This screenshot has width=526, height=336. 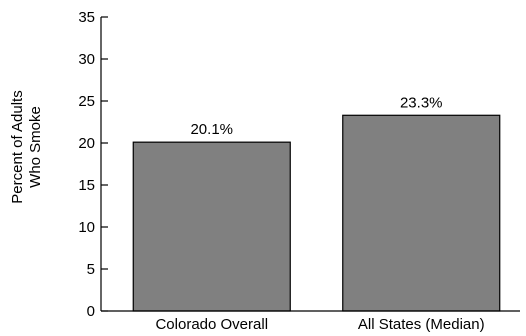 What do you see at coordinates (86, 185) in the screenshot?
I see `y-tick-label: 15` at bounding box center [86, 185].